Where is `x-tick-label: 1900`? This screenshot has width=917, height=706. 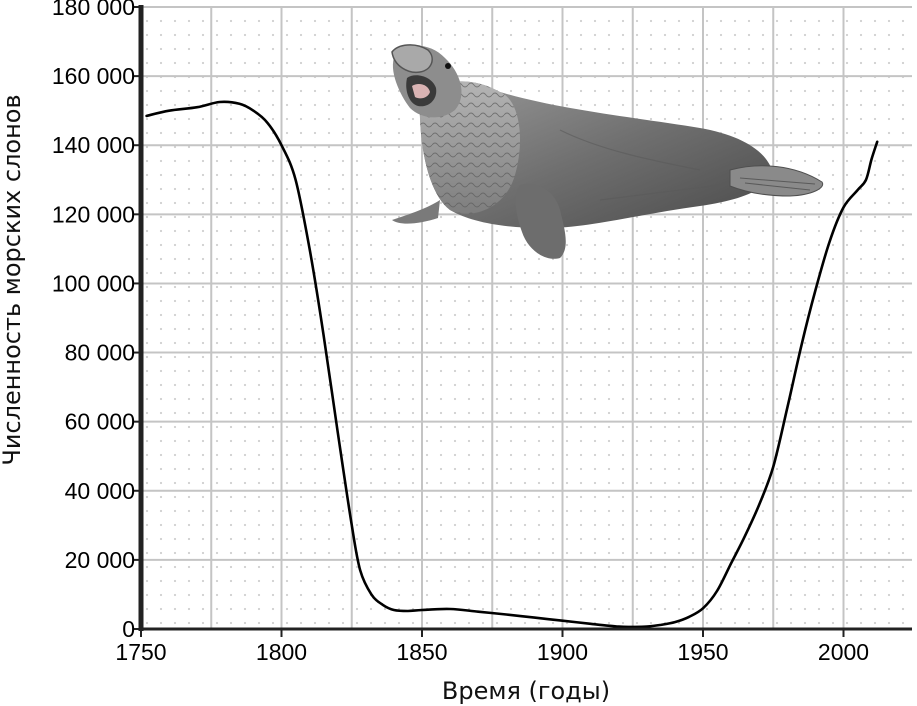
x-tick-label: 1900 is located at coordinates (562, 652).